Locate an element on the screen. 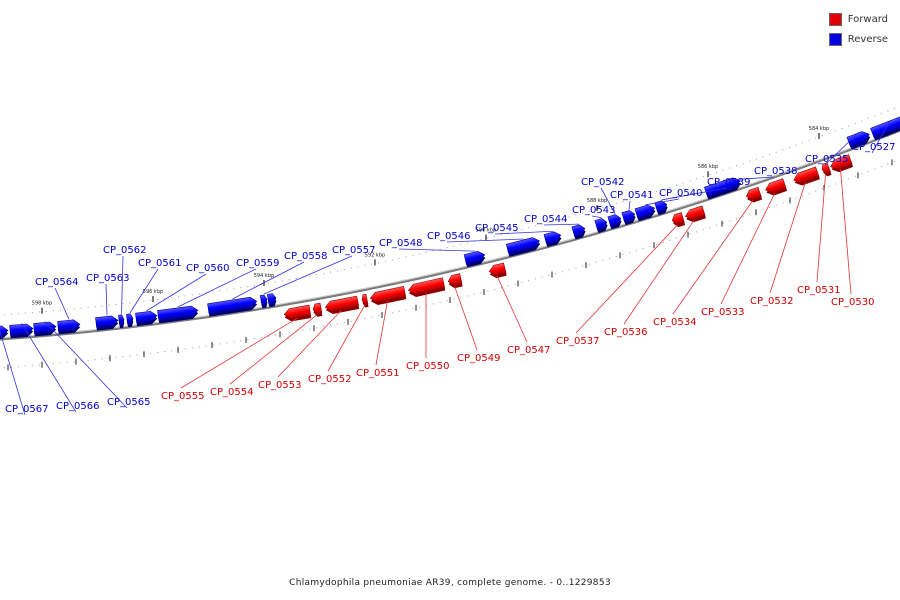 The width and height of the screenshot is (900, 600). gene-label: CP_0546 is located at coordinates (448, 236).